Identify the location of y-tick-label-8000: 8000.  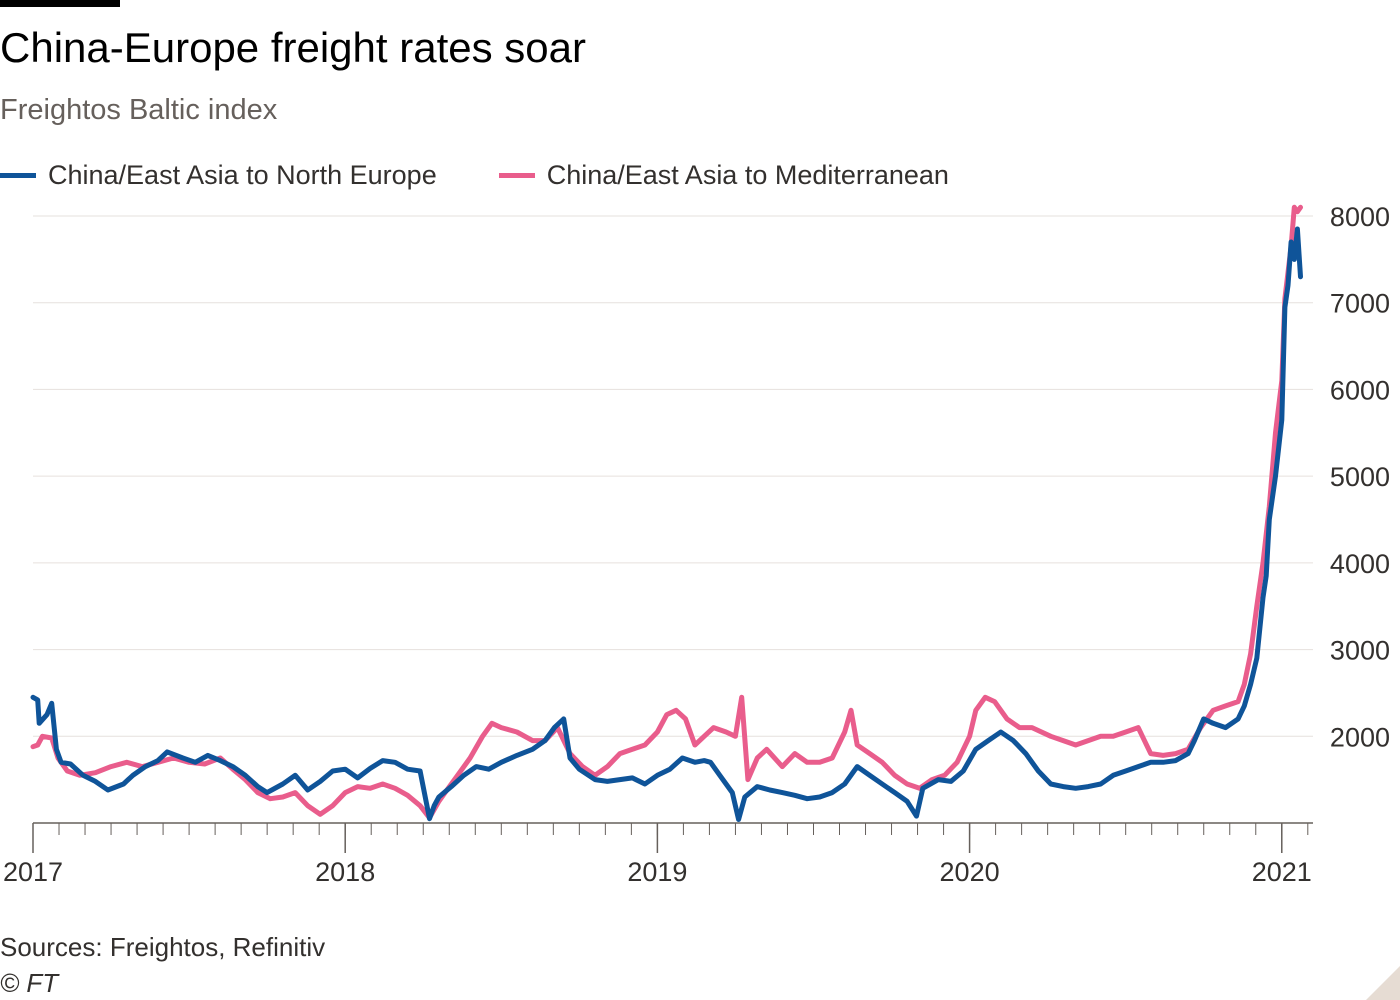
(1360, 217).